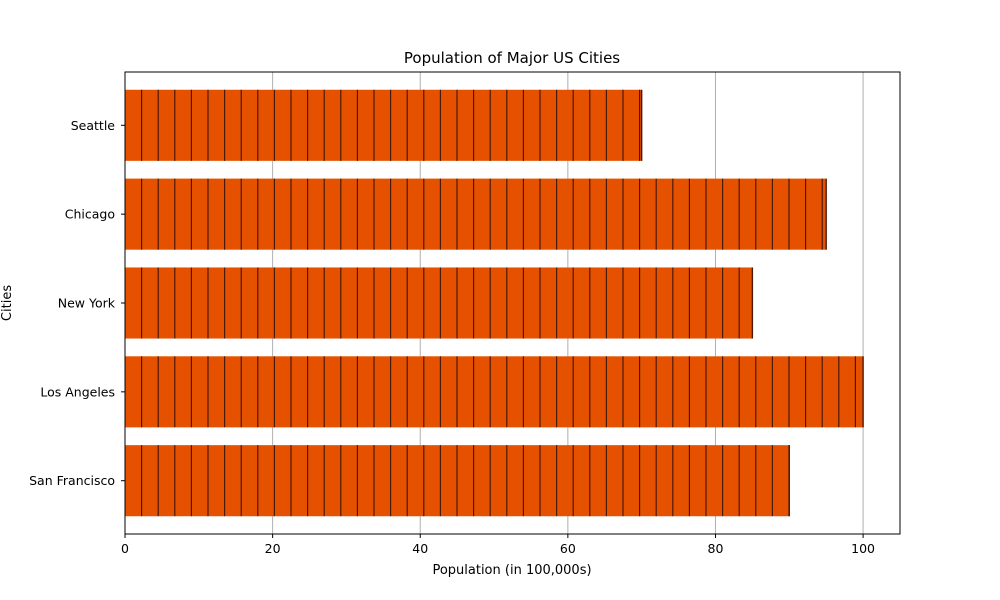  What do you see at coordinates (420, 548) in the screenshot?
I see `x-tick-label: 40` at bounding box center [420, 548].